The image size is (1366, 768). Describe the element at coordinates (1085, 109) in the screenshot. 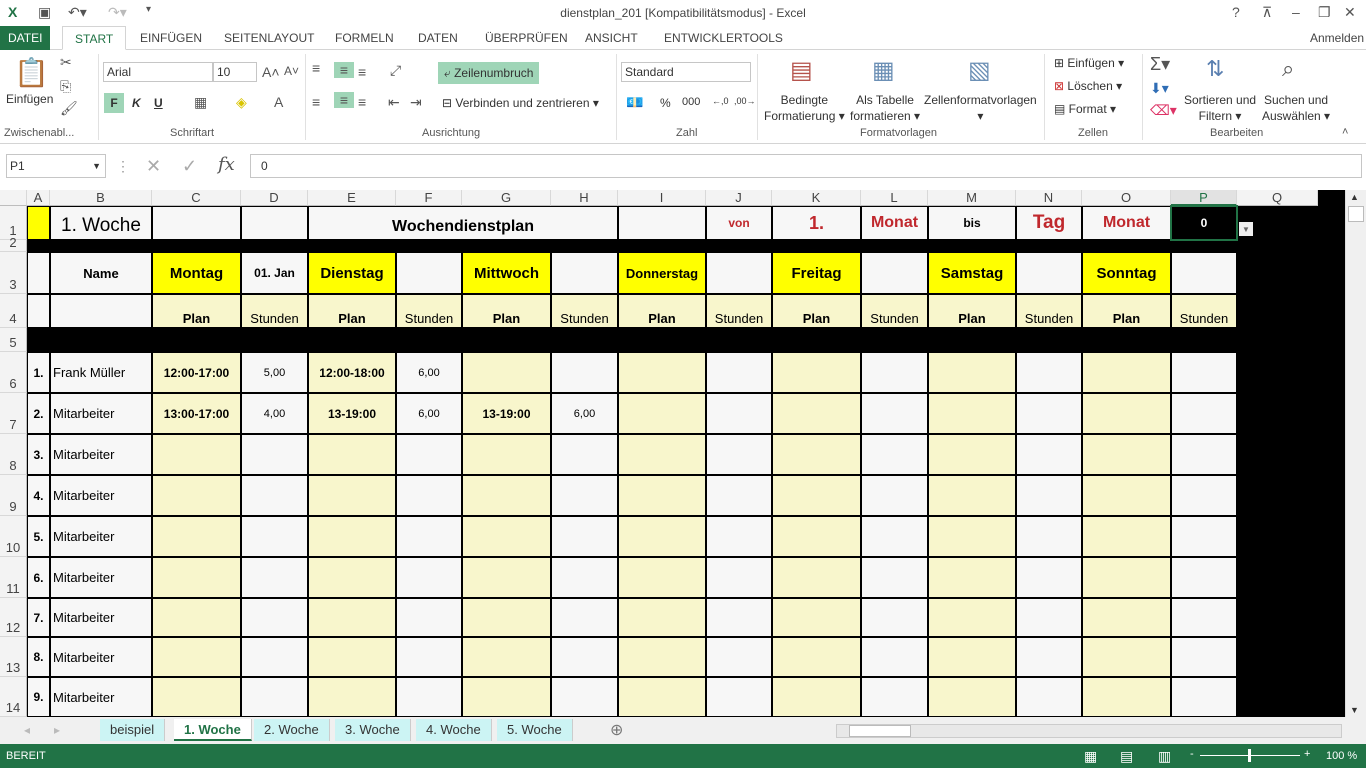

I see `format-cells-button: ▤ Format ▾` at that location.